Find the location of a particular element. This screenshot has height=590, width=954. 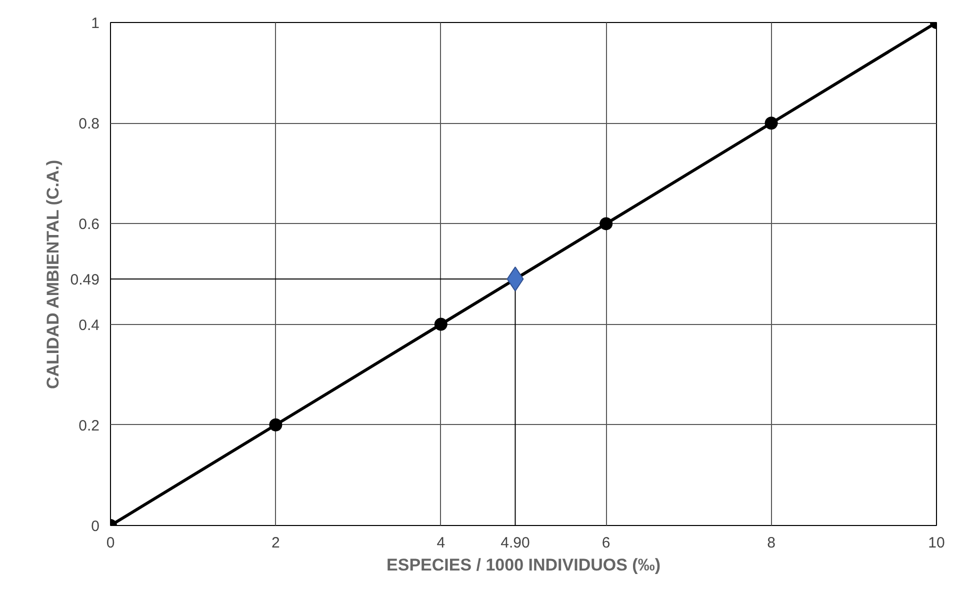

y-tick-label: 0.4 is located at coordinates (89, 325).